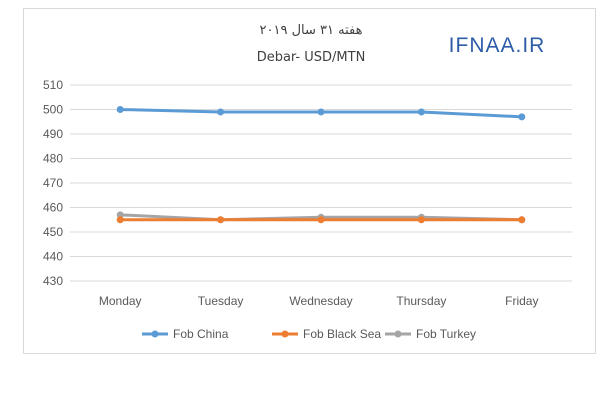  What do you see at coordinates (53, 85) in the screenshot?
I see `y-tick-label: 510` at bounding box center [53, 85].